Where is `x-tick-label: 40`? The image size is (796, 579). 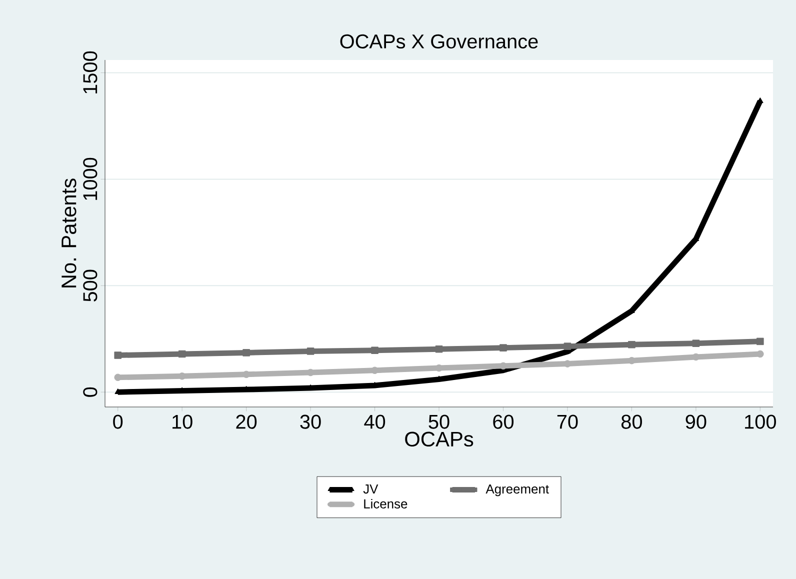
x-tick-label: 40 is located at coordinates (375, 421).